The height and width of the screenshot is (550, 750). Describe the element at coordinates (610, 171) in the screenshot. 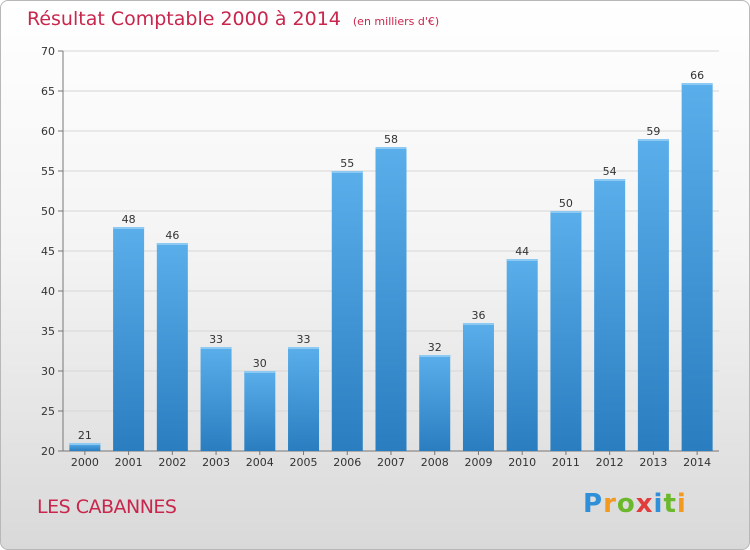

I see `value-label: 54` at that location.